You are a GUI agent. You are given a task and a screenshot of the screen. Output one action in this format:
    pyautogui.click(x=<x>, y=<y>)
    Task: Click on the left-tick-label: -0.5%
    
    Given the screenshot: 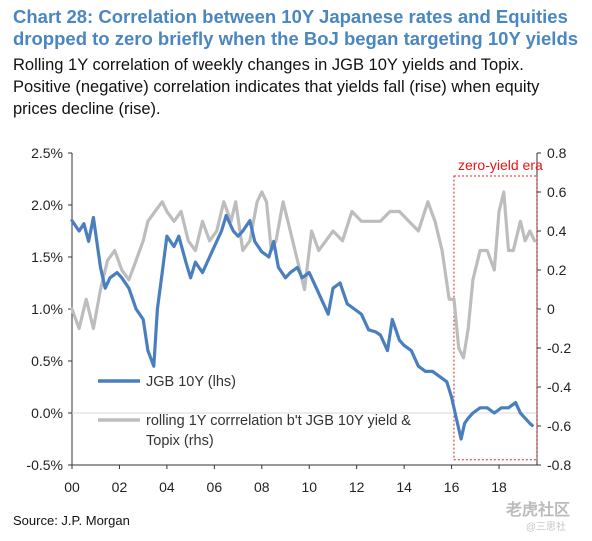 What is the action you would take?
    pyautogui.click(x=44, y=465)
    